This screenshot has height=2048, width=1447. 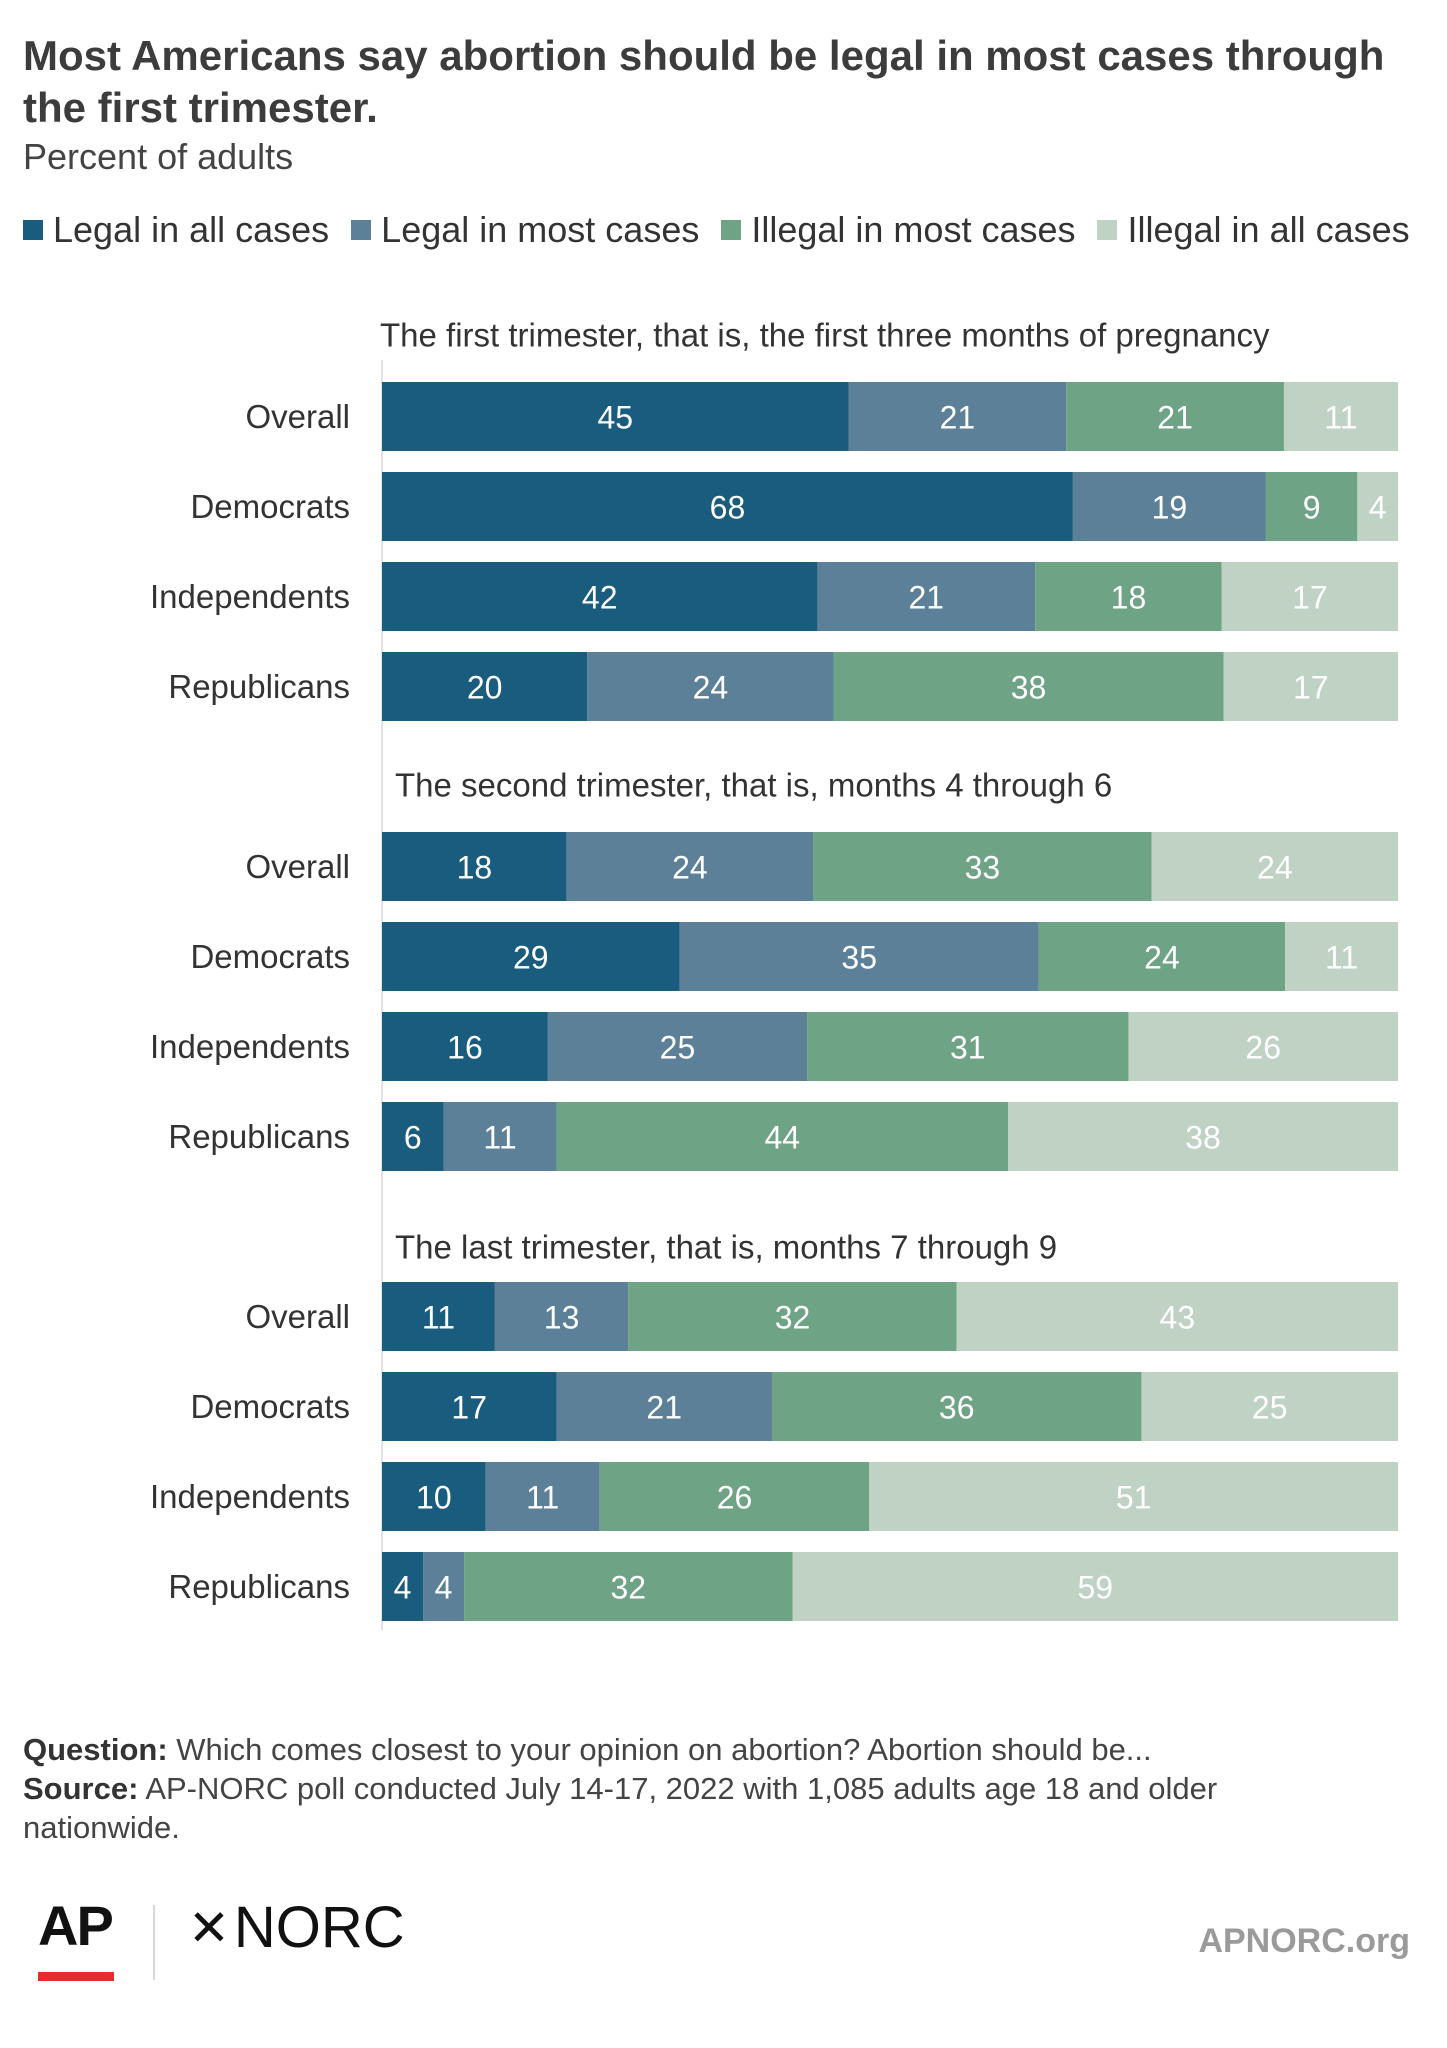 I want to click on site-link: APNORC.org, so click(x=1304, y=1941).